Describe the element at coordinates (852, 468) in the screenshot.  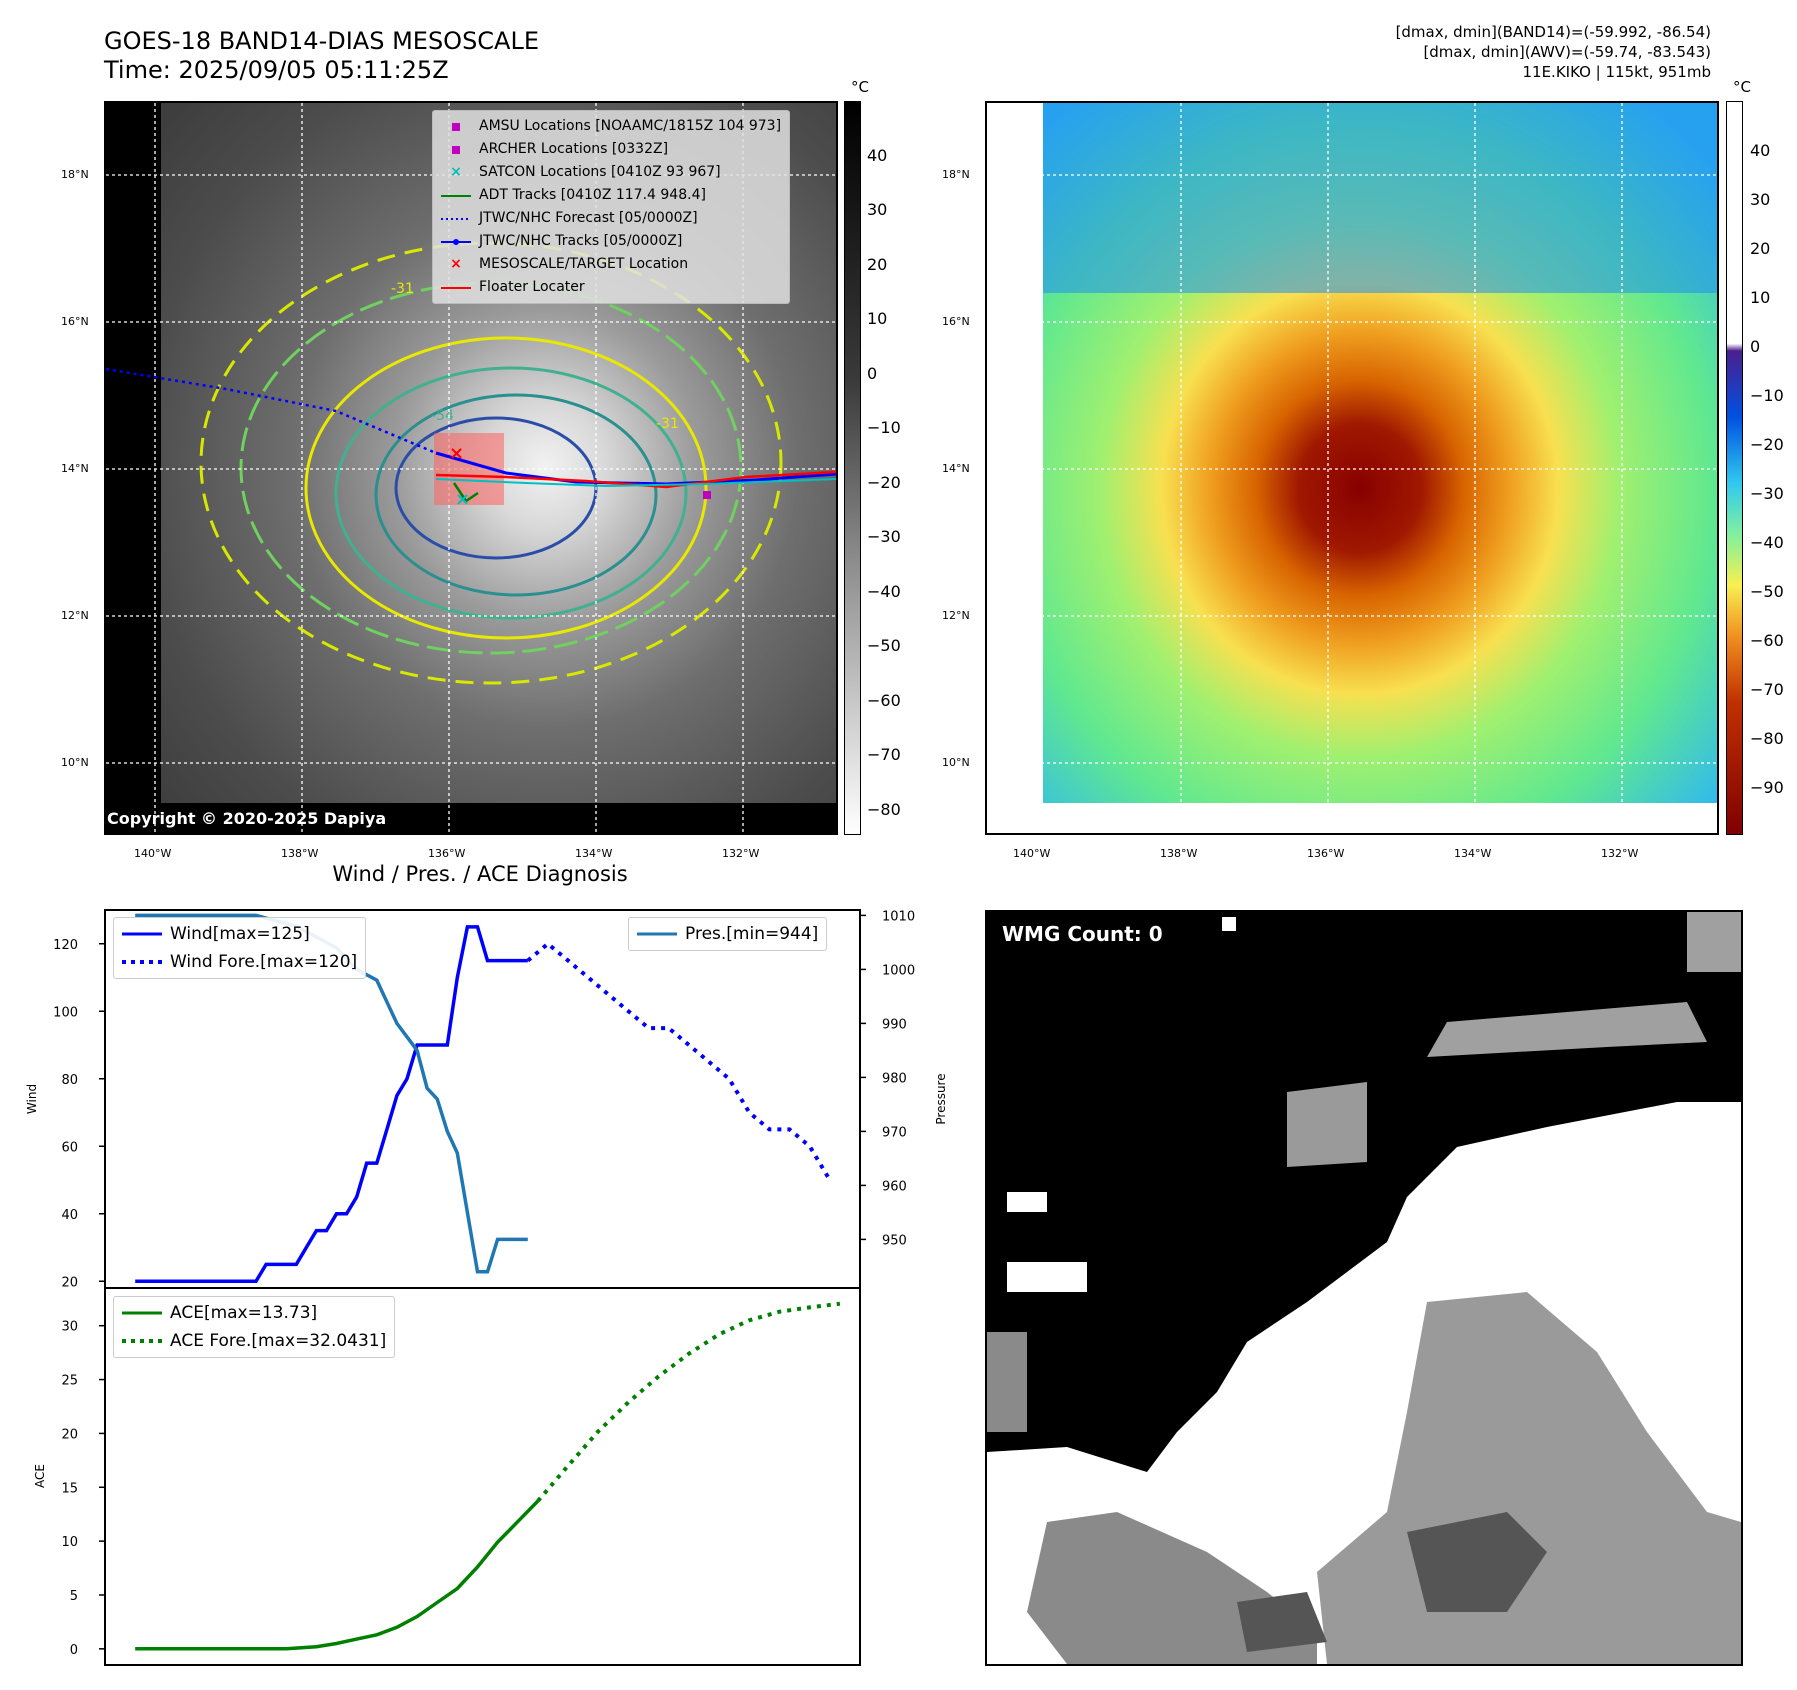
I see `ir-colorbar` at that location.